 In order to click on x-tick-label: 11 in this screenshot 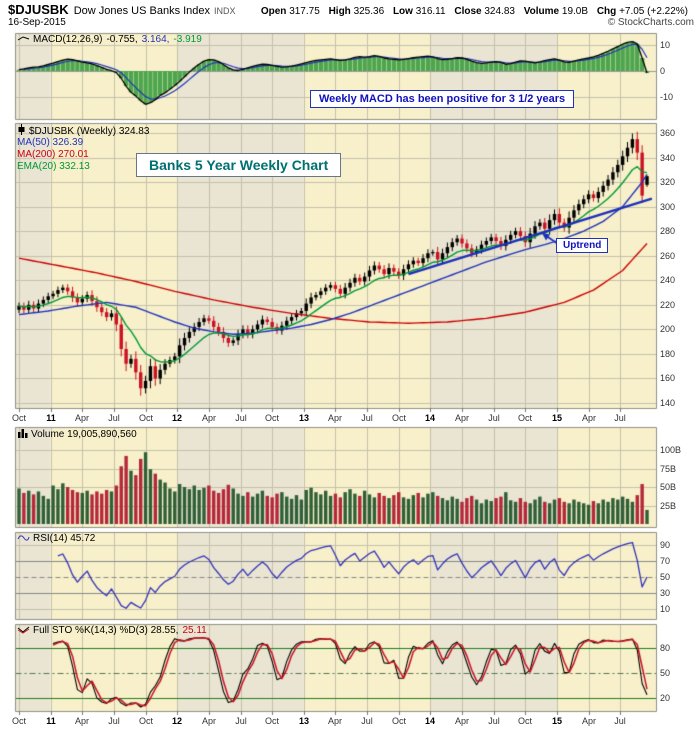, I will do `click(51, 721)`.